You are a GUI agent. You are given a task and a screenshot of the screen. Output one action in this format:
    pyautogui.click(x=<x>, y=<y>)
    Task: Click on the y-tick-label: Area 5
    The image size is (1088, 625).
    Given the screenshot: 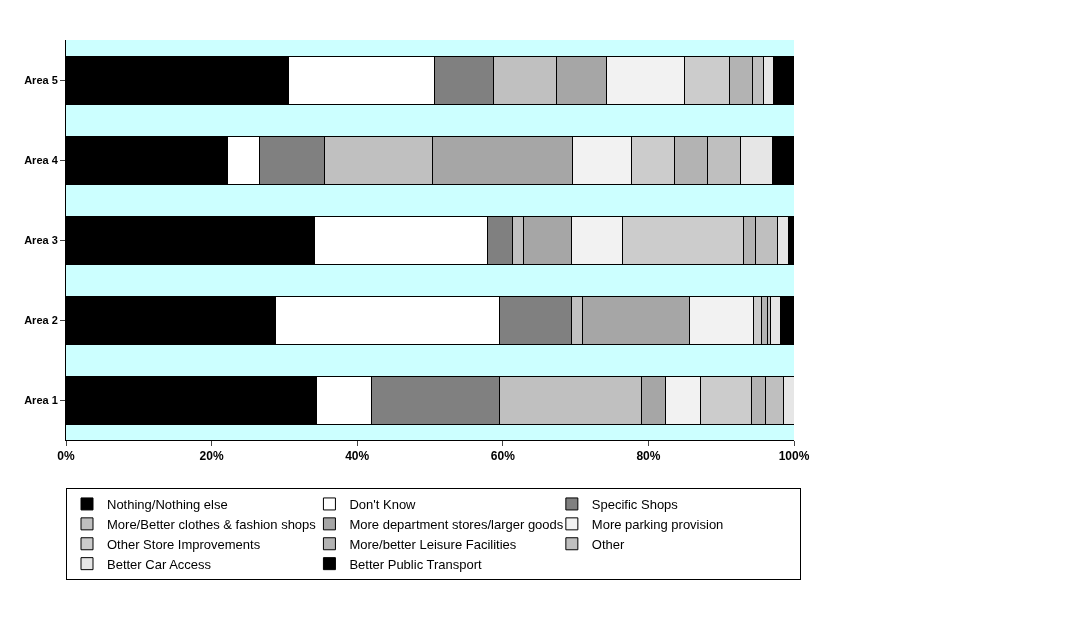 What is the action you would take?
    pyautogui.click(x=41, y=79)
    